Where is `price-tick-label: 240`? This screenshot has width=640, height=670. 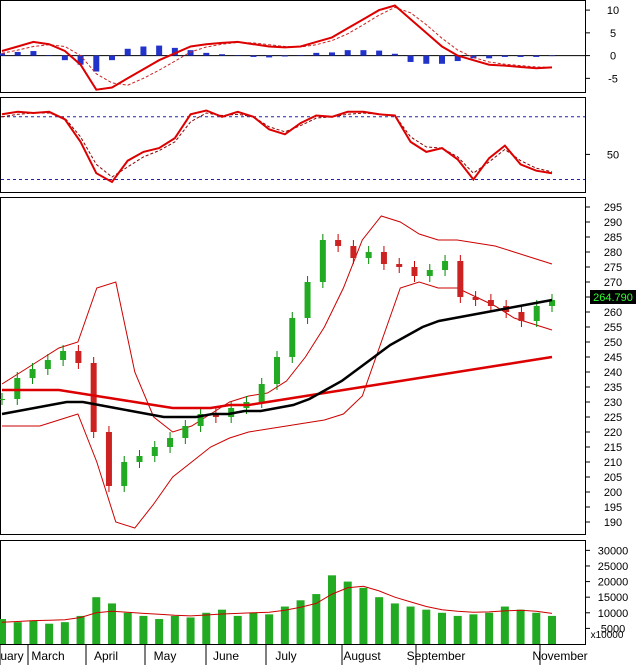 price-tick-label: 240 is located at coordinates (613, 373).